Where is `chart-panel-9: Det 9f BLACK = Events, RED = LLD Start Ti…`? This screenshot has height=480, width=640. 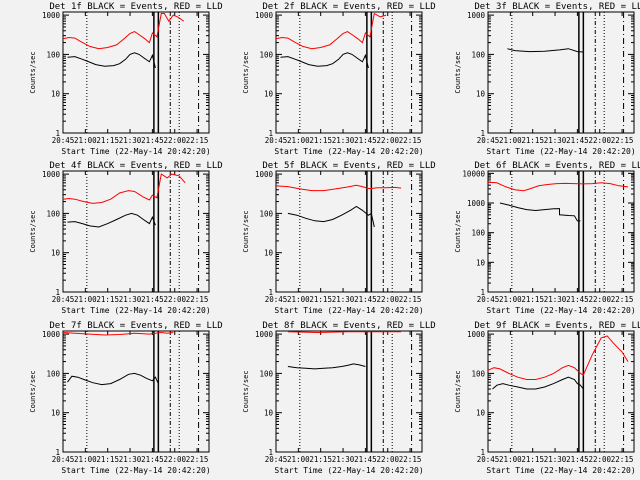 chart-panel-9: Det 9f BLACK = Events, RED = LLD Start Ti… is located at coordinates (547, 398).